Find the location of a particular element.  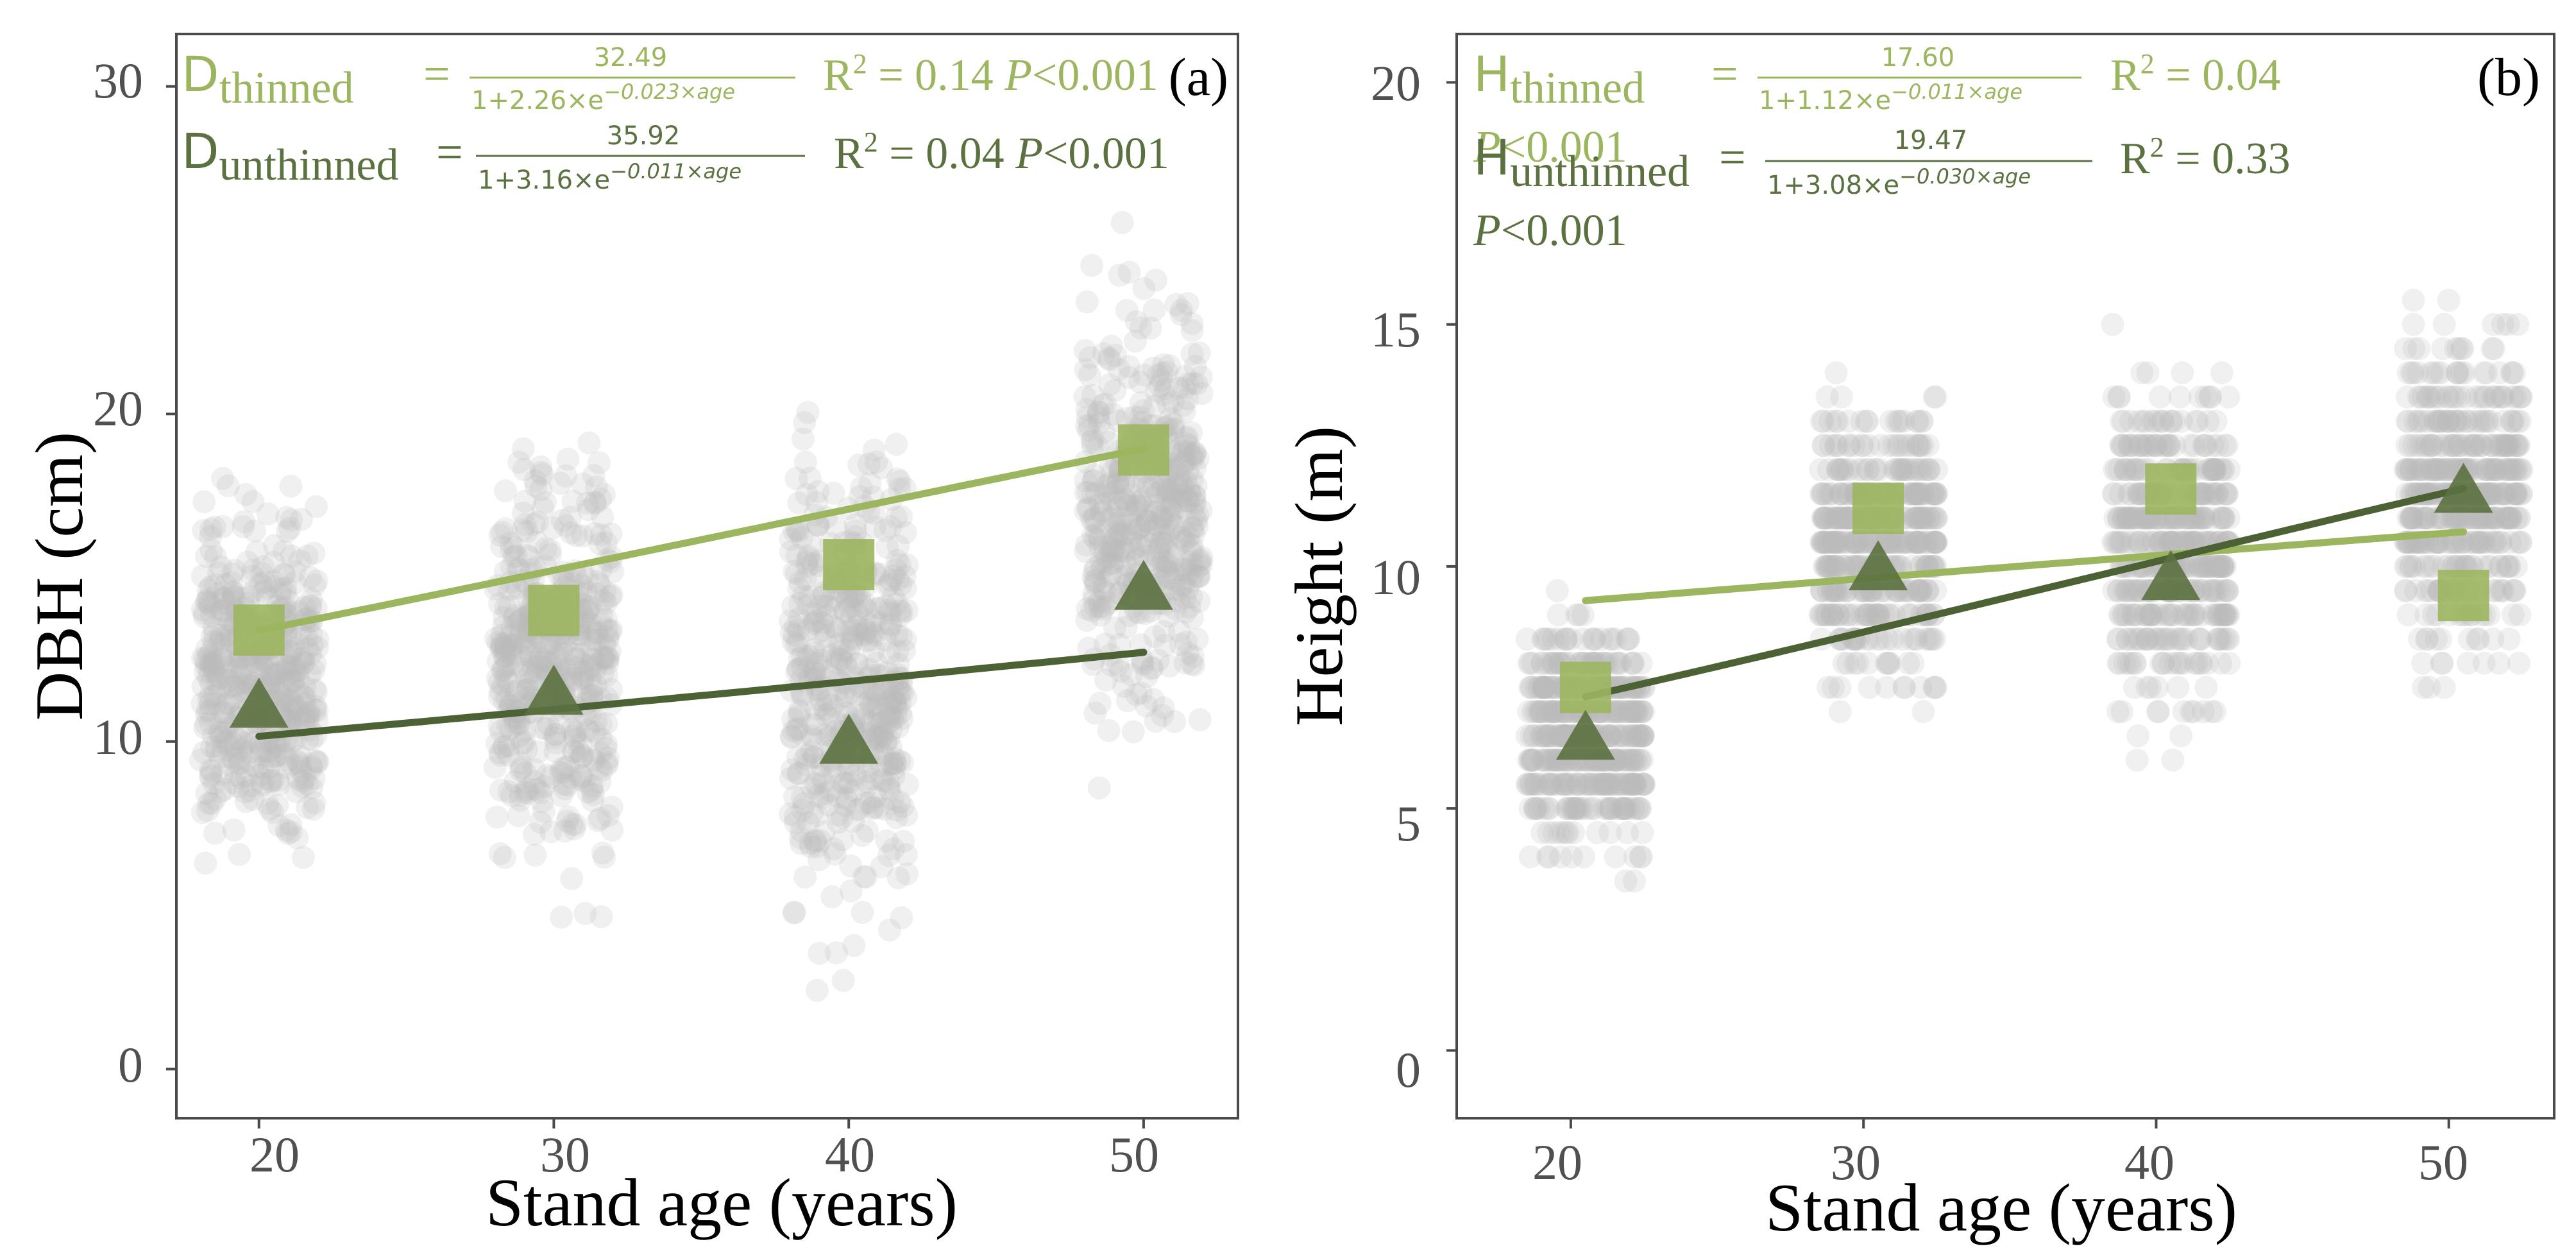

eq-subscript: unthinned is located at coordinates (1600, 171).